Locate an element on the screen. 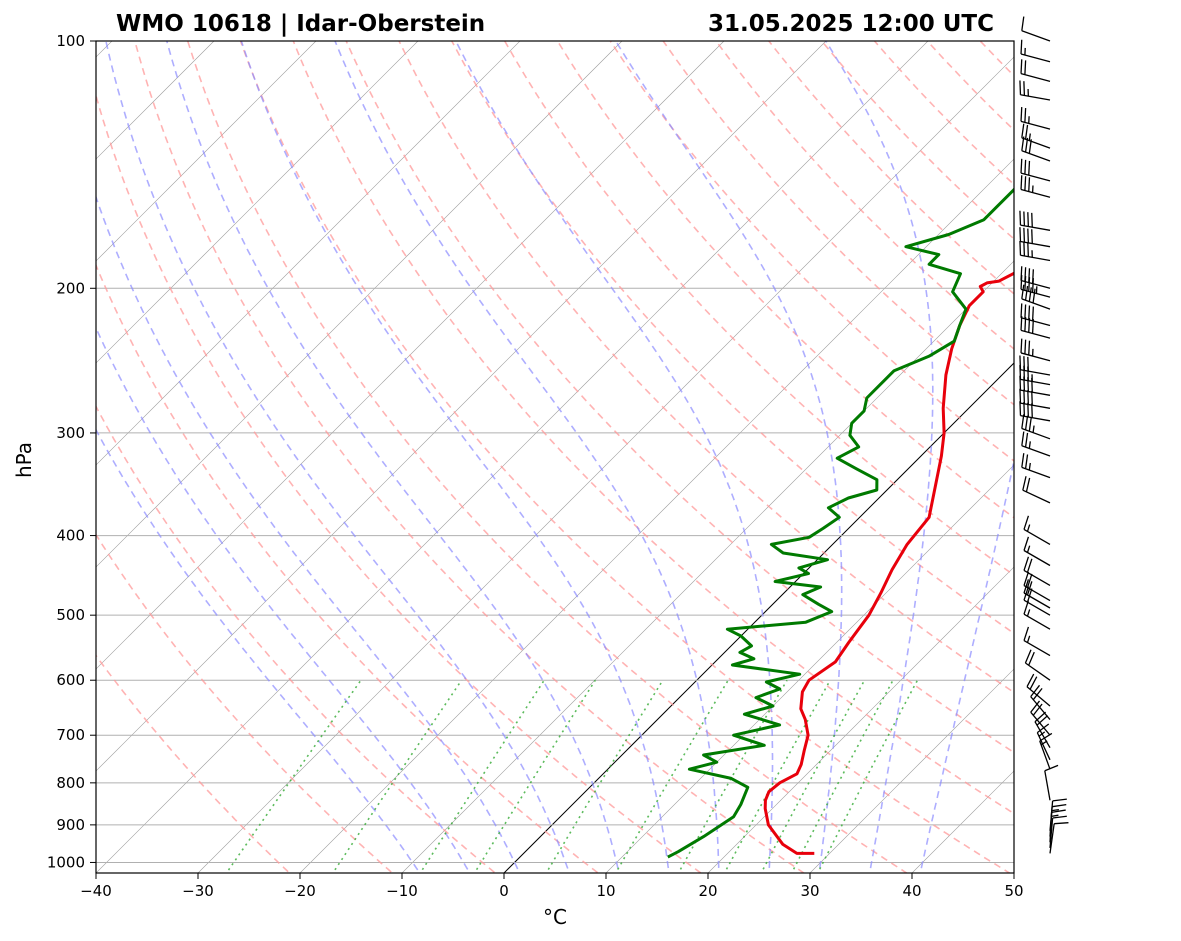 Image resolution: width=1181 pixels, height=941 pixels. y-tick-label: 200 is located at coordinates (70, 288).